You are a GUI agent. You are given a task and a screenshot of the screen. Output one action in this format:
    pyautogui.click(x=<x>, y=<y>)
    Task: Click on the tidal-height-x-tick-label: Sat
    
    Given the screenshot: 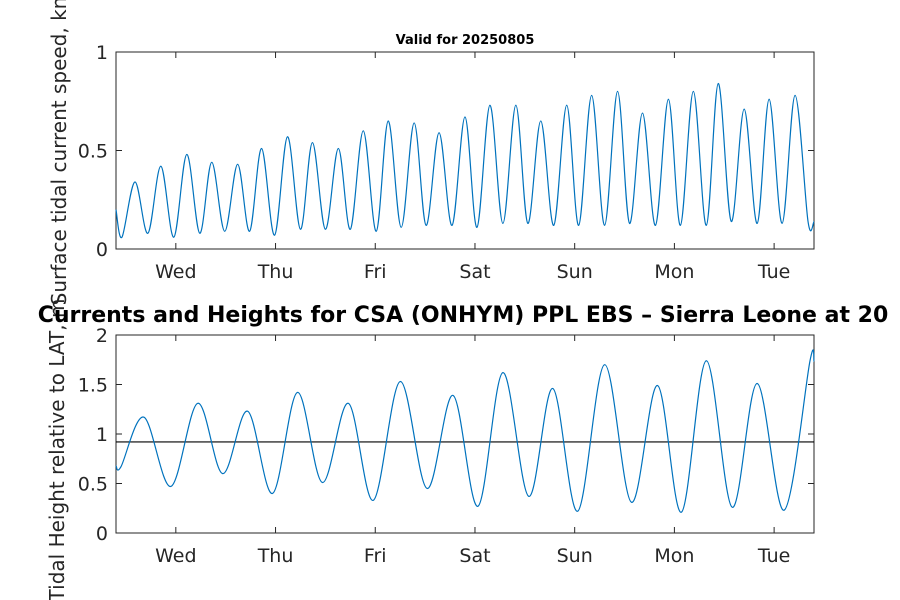 What is the action you would take?
    pyautogui.click(x=474, y=556)
    